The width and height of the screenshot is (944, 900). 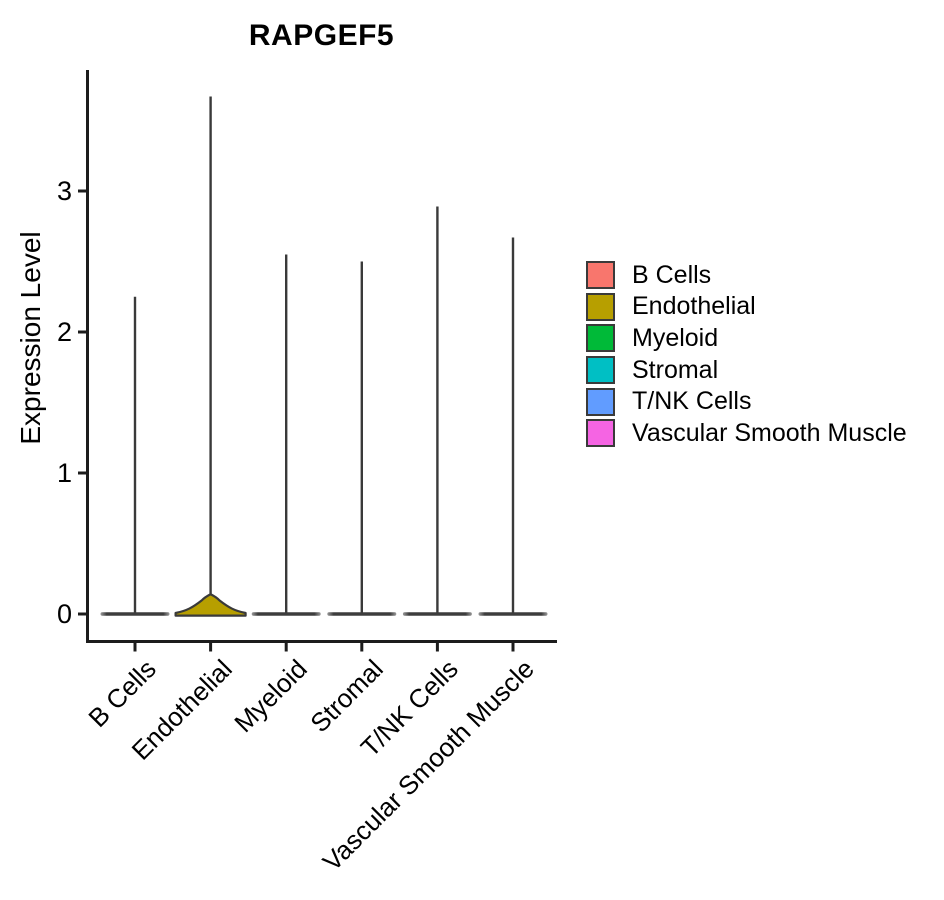 What do you see at coordinates (675, 369) in the screenshot?
I see `legend-label: Stromal` at bounding box center [675, 369].